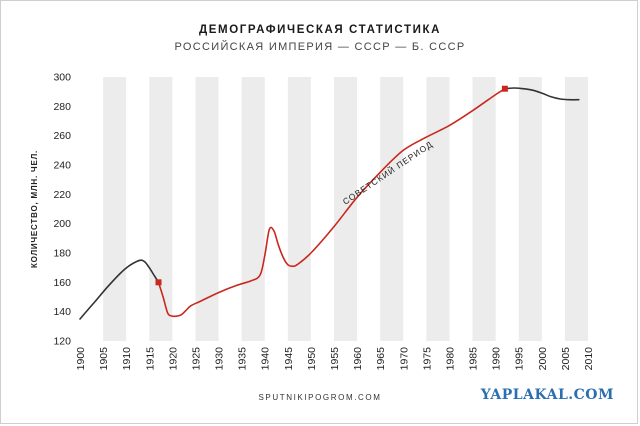 The image size is (640, 426). What do you see at coordinates (62, 224) in the screenshot?
I see `y-tick-label: 200` at bounding box center [62, 224].